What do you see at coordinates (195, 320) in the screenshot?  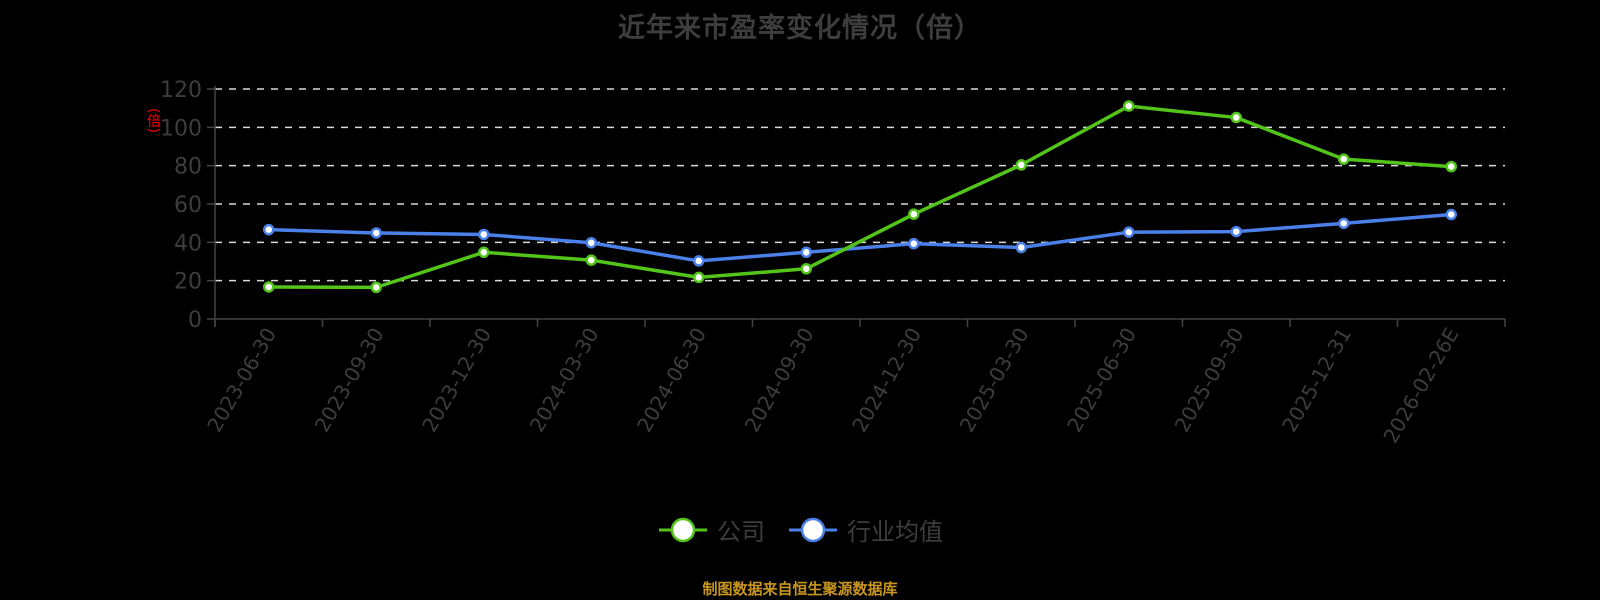 I see `y-tick-label: 0` at bounding box center [195, 320].